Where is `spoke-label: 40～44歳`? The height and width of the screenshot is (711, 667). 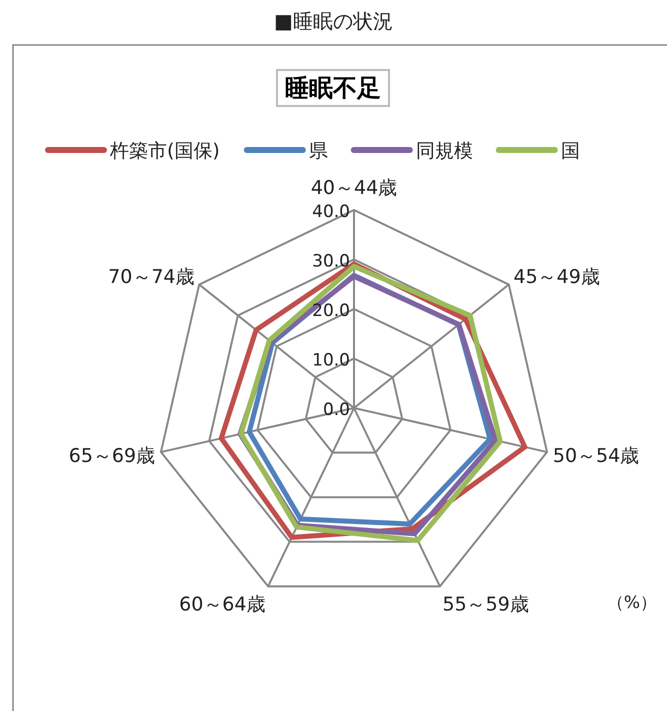
spoke-label: 40～44歳 is located at coordinates (354, 188).